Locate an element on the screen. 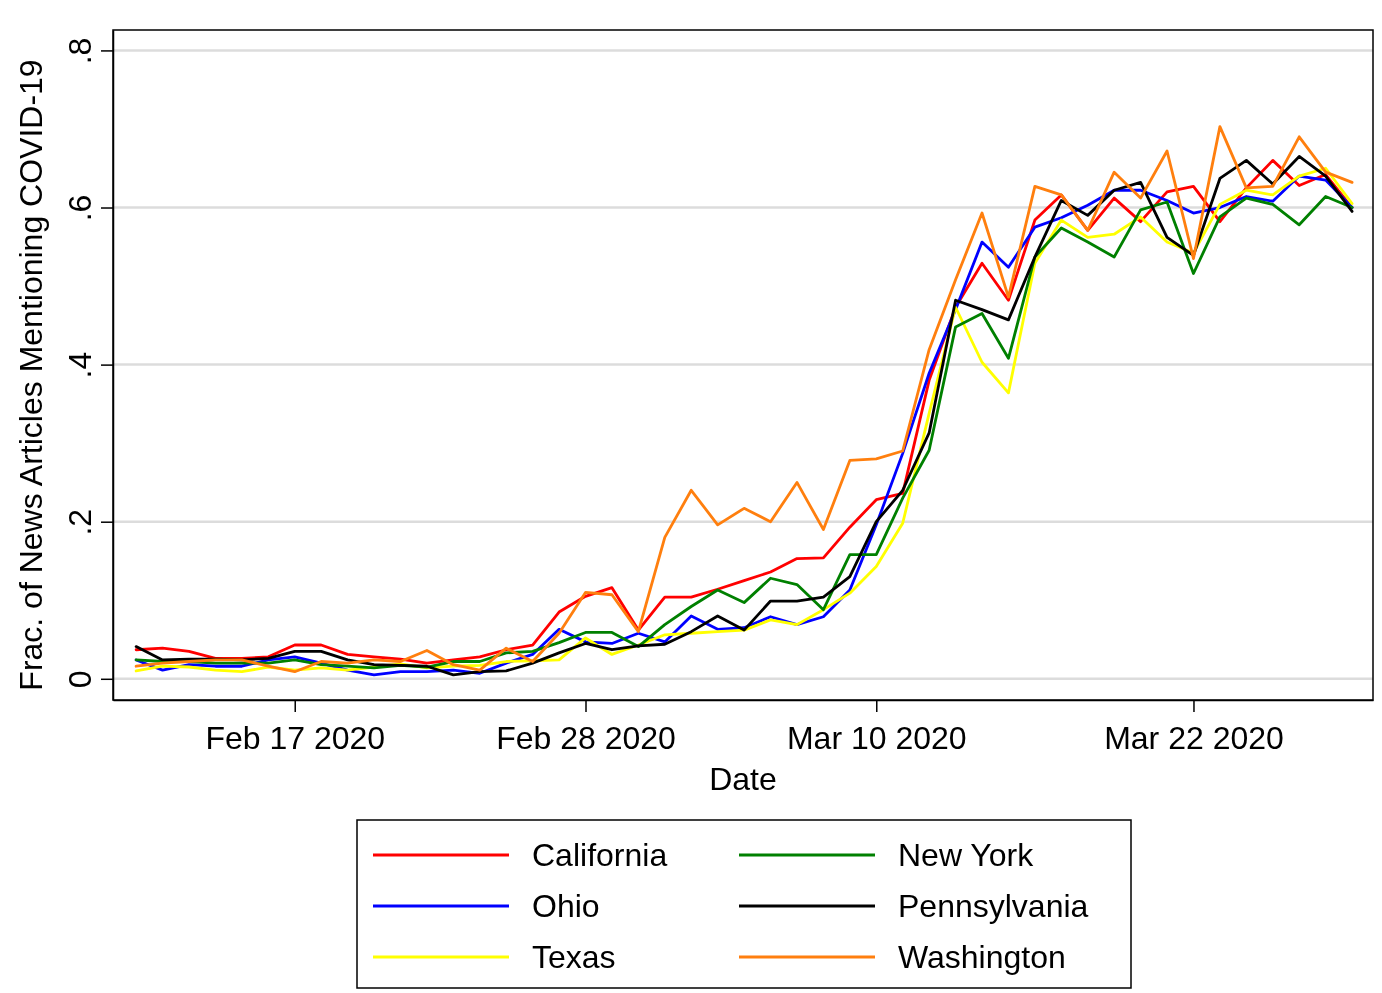  legend-label: California is located at coordinates (600, 855).